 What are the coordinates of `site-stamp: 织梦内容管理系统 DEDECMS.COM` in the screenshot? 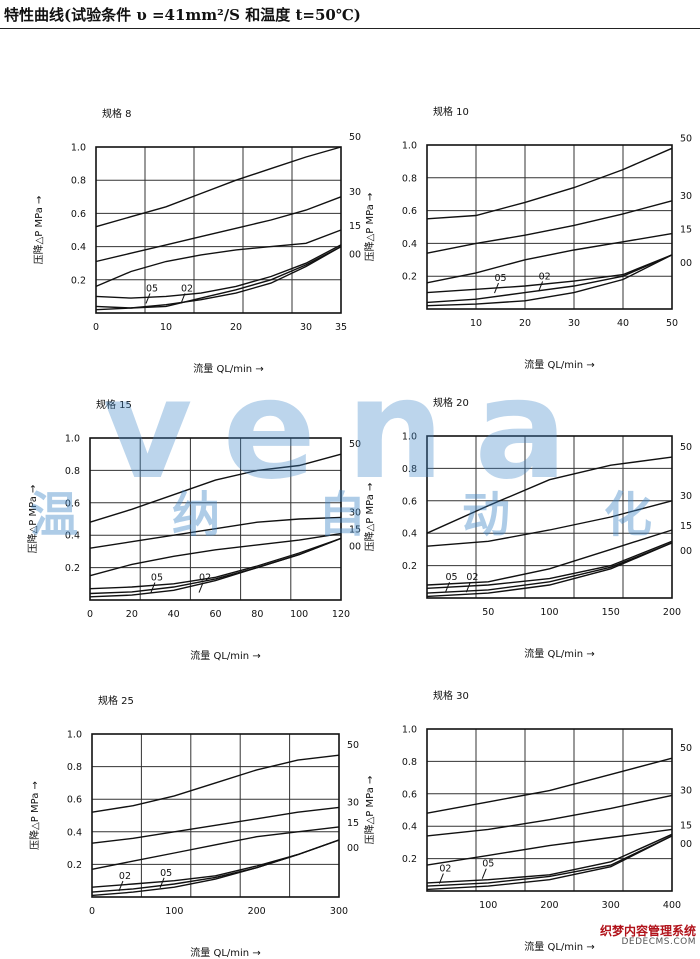 It's located at (643, 936).